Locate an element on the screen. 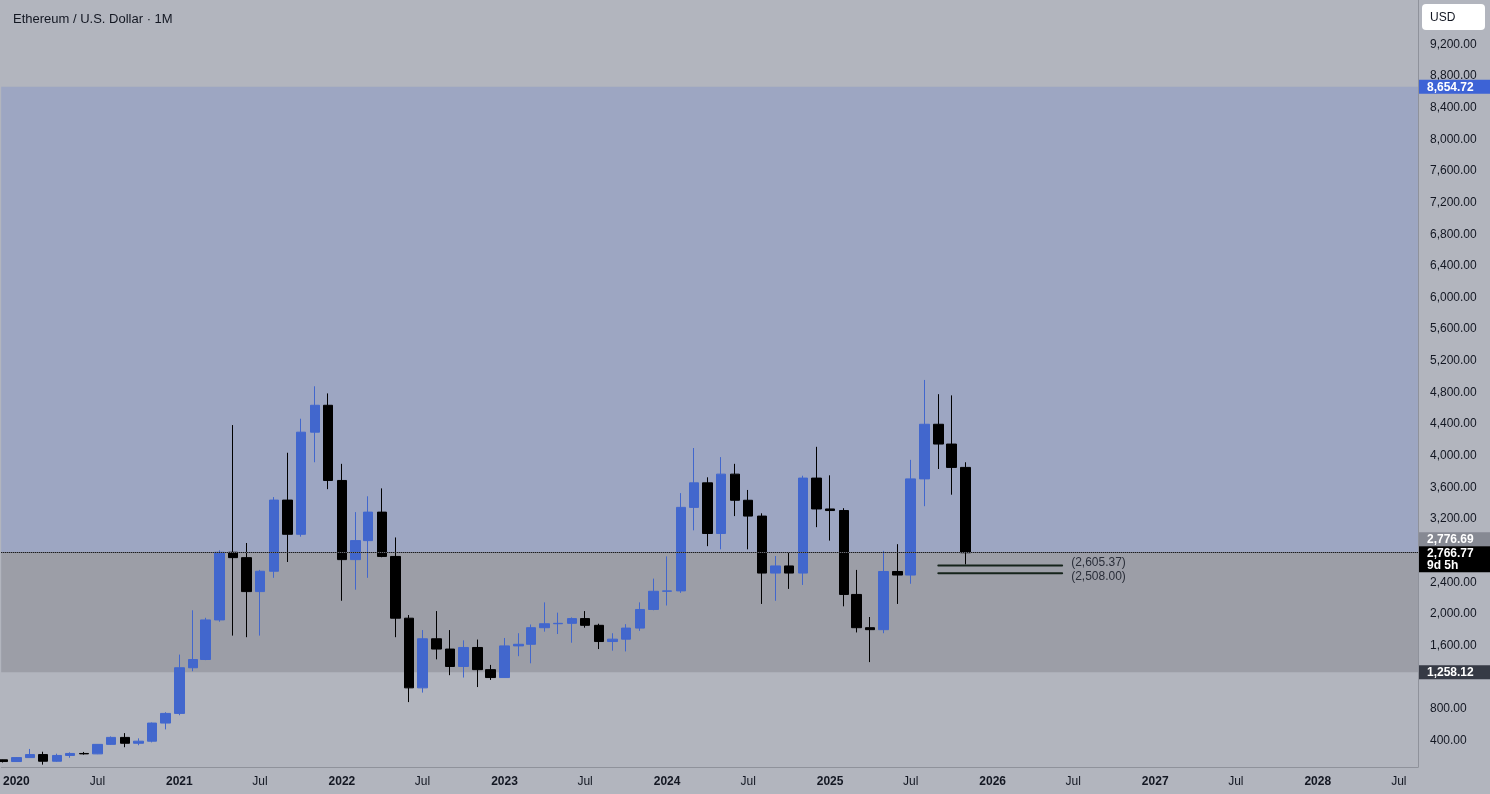  x-tick-label: 2028 is located at coordinates (1318, 781).